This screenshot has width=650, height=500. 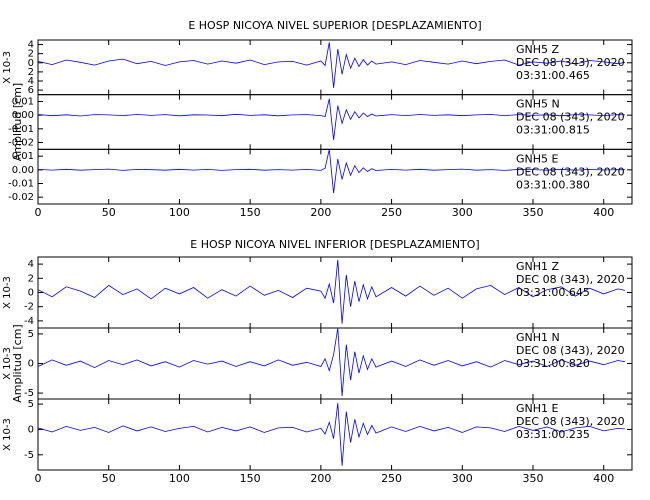 I want to click on trace-annotation: 03:31:00.820, so click(x=553, y=363).